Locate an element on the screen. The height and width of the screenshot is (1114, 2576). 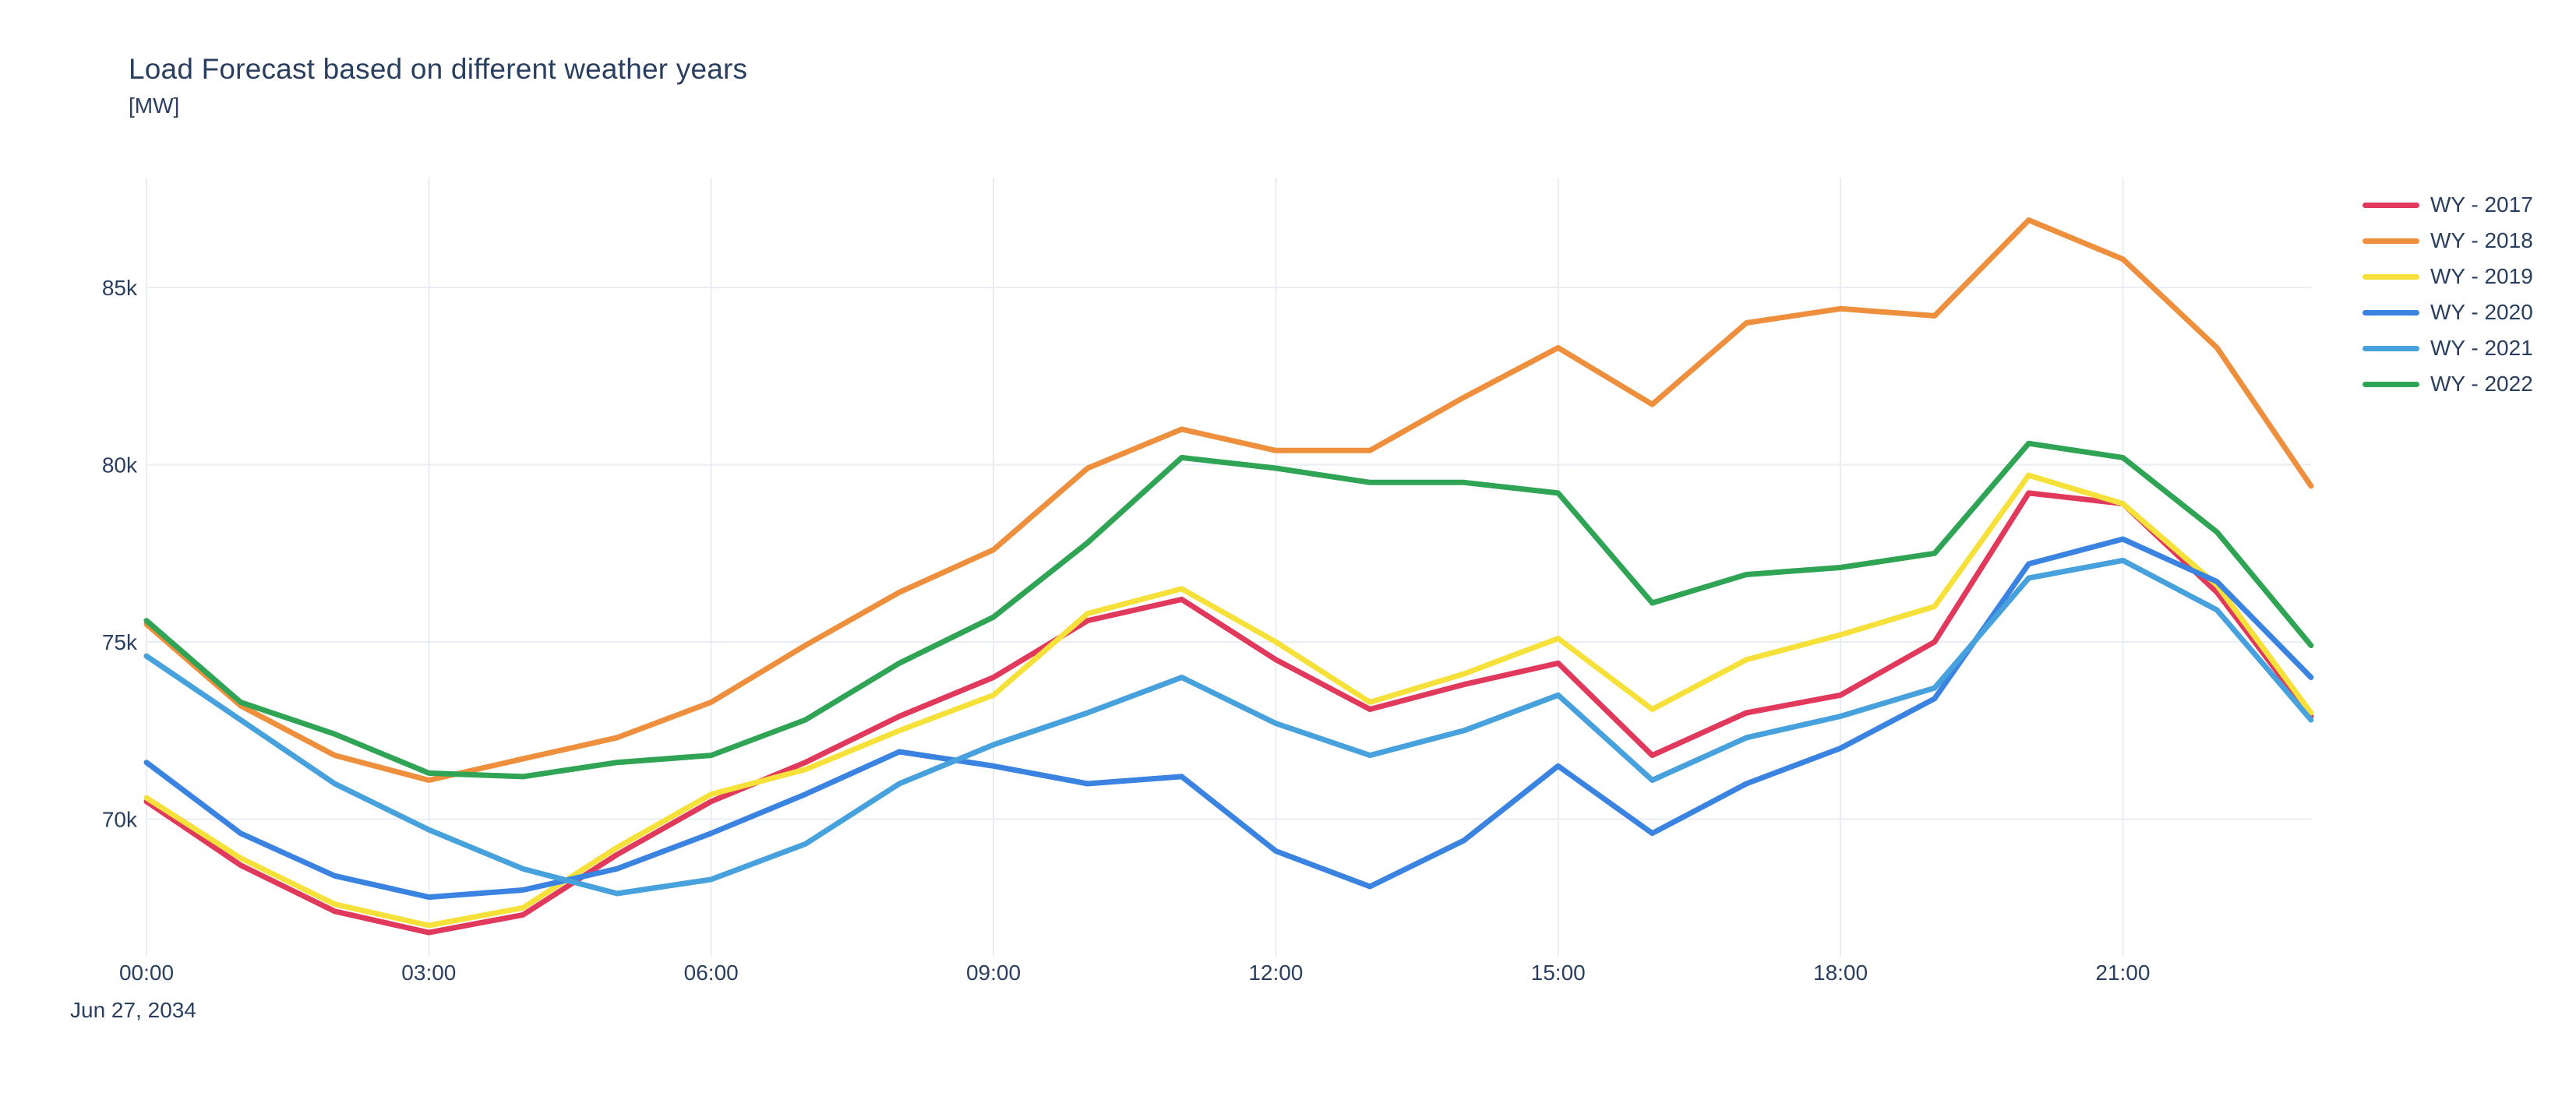
legend-label: WY - 2020 is located at coordinates (2481, 312).